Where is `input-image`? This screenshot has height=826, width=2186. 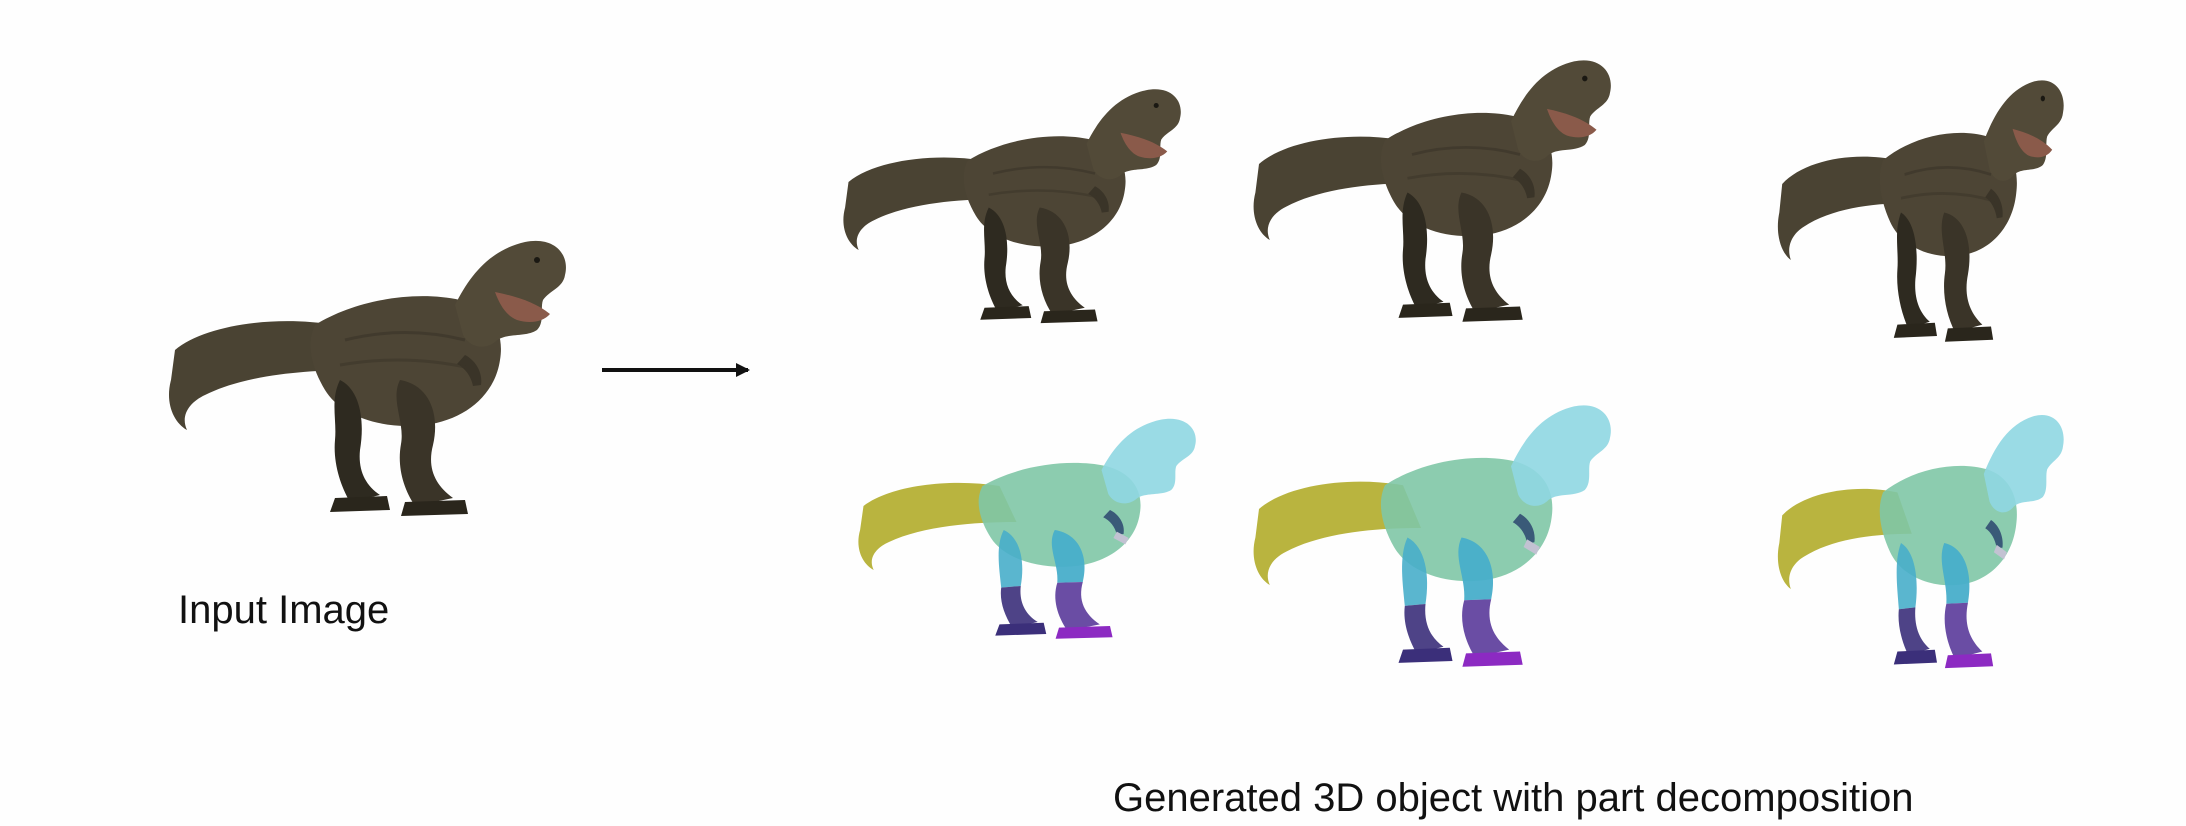
input-image is located at coordinates (367, 378).